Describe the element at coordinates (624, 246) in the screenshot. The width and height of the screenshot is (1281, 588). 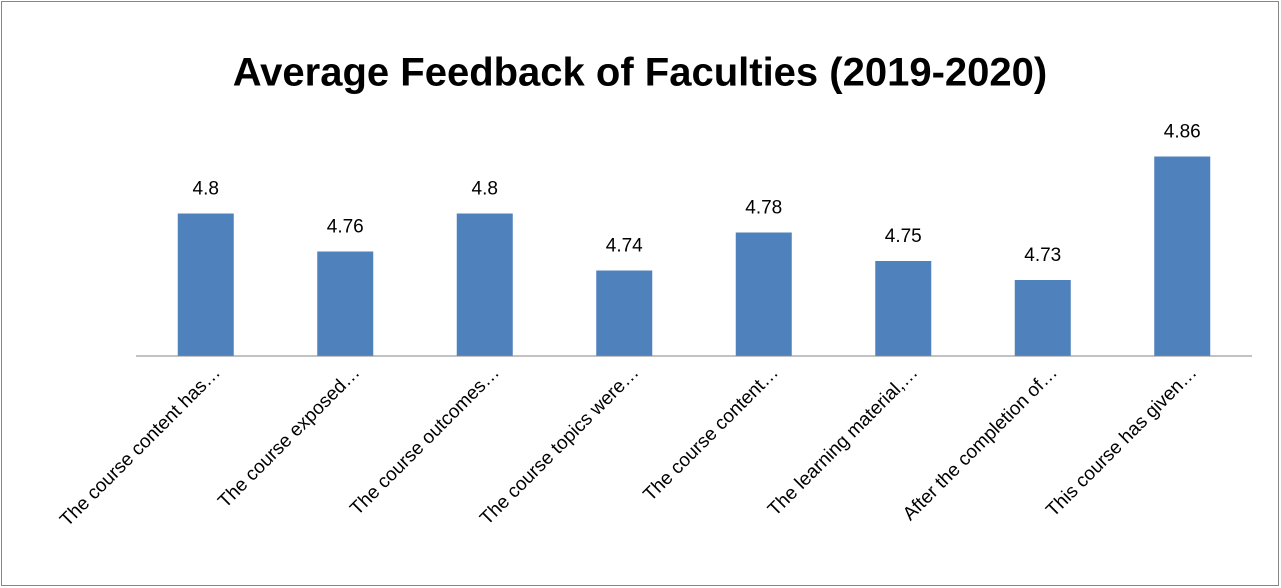
I see `data-label: 4.74` at that location.